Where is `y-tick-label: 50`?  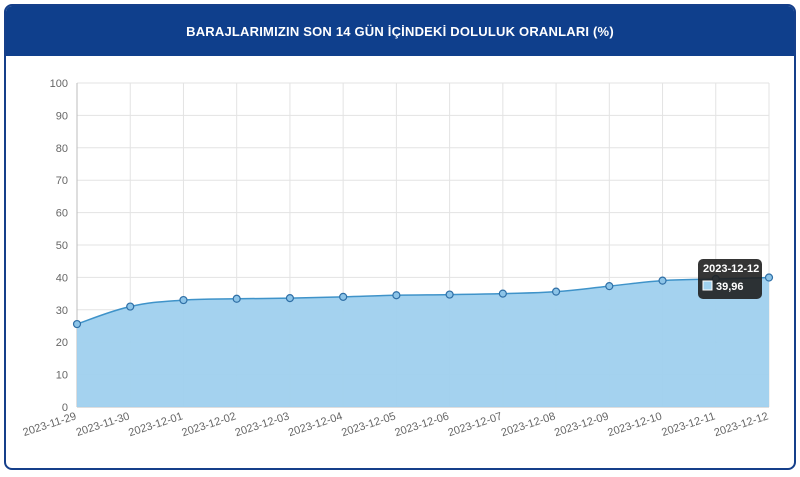
y-tick-label: 50 is located at coordinates (62, 246).